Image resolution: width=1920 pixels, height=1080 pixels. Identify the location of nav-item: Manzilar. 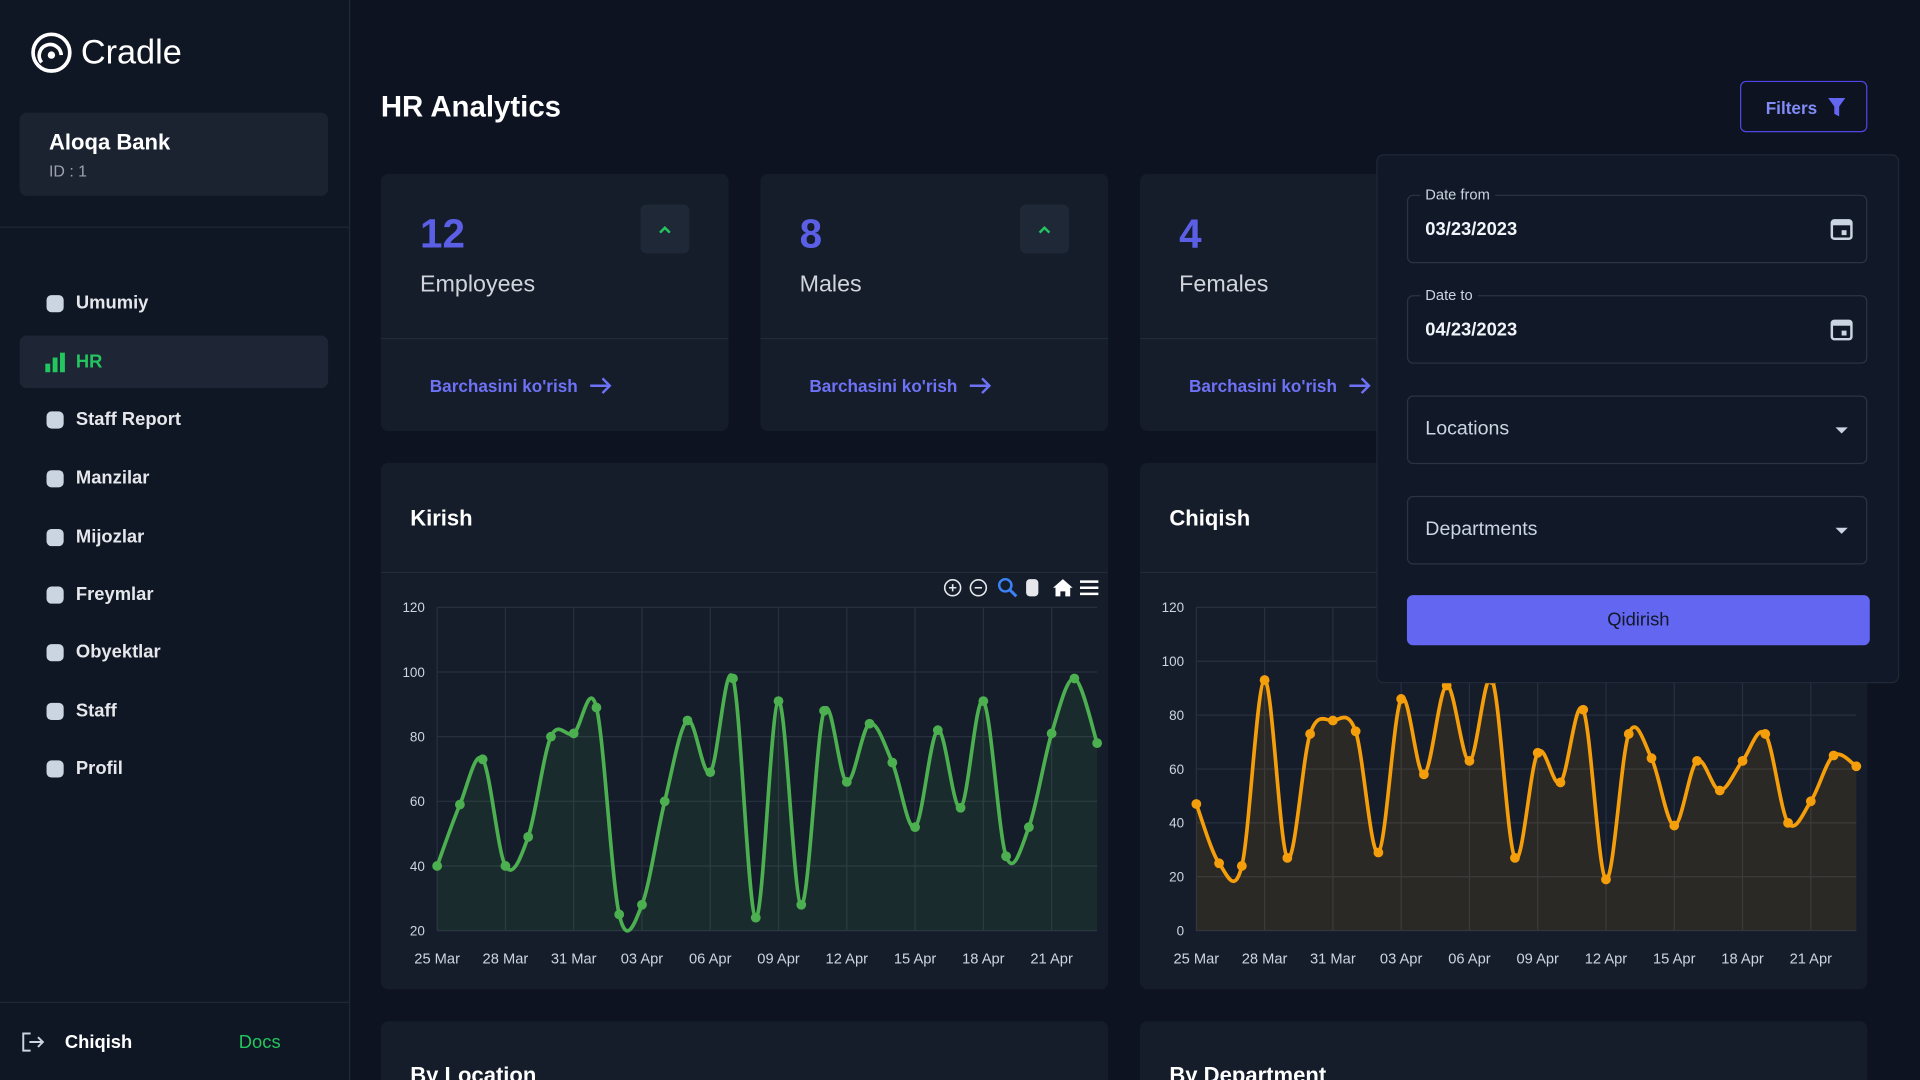
(174, 478).